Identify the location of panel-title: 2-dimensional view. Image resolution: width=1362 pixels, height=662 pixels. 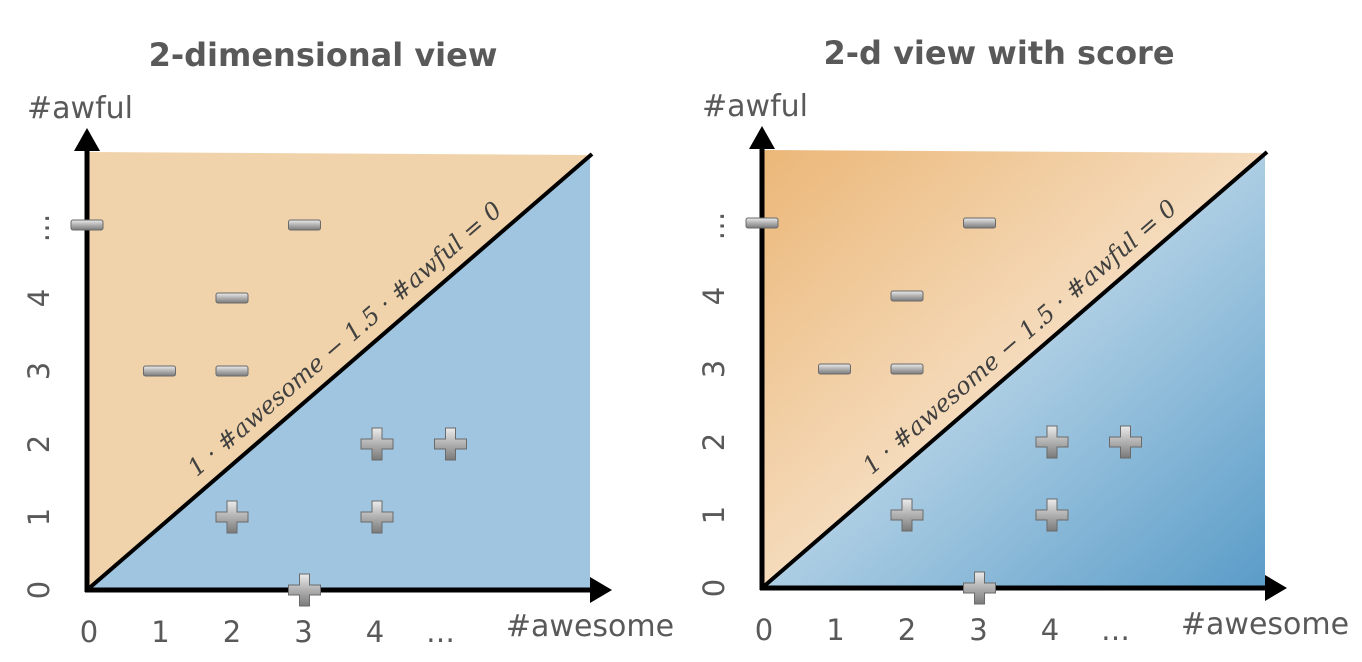
(323, 55).